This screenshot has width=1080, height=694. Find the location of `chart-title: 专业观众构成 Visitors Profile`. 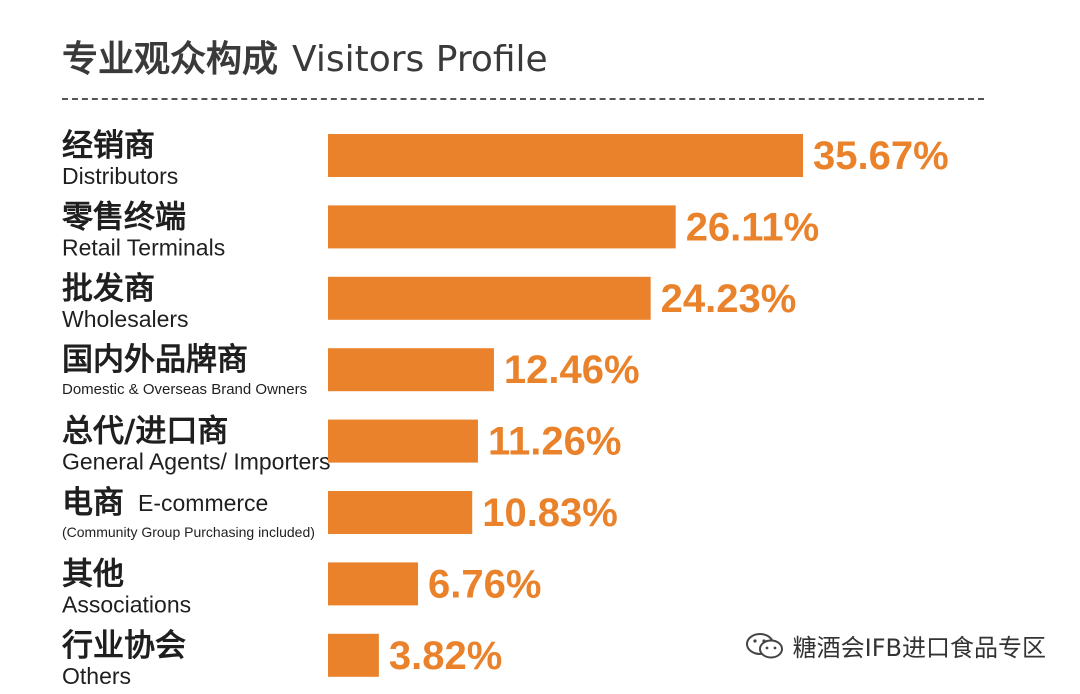

chart-title: 专业观众构成 Visitors Profile is located at coordinates (305, 56).